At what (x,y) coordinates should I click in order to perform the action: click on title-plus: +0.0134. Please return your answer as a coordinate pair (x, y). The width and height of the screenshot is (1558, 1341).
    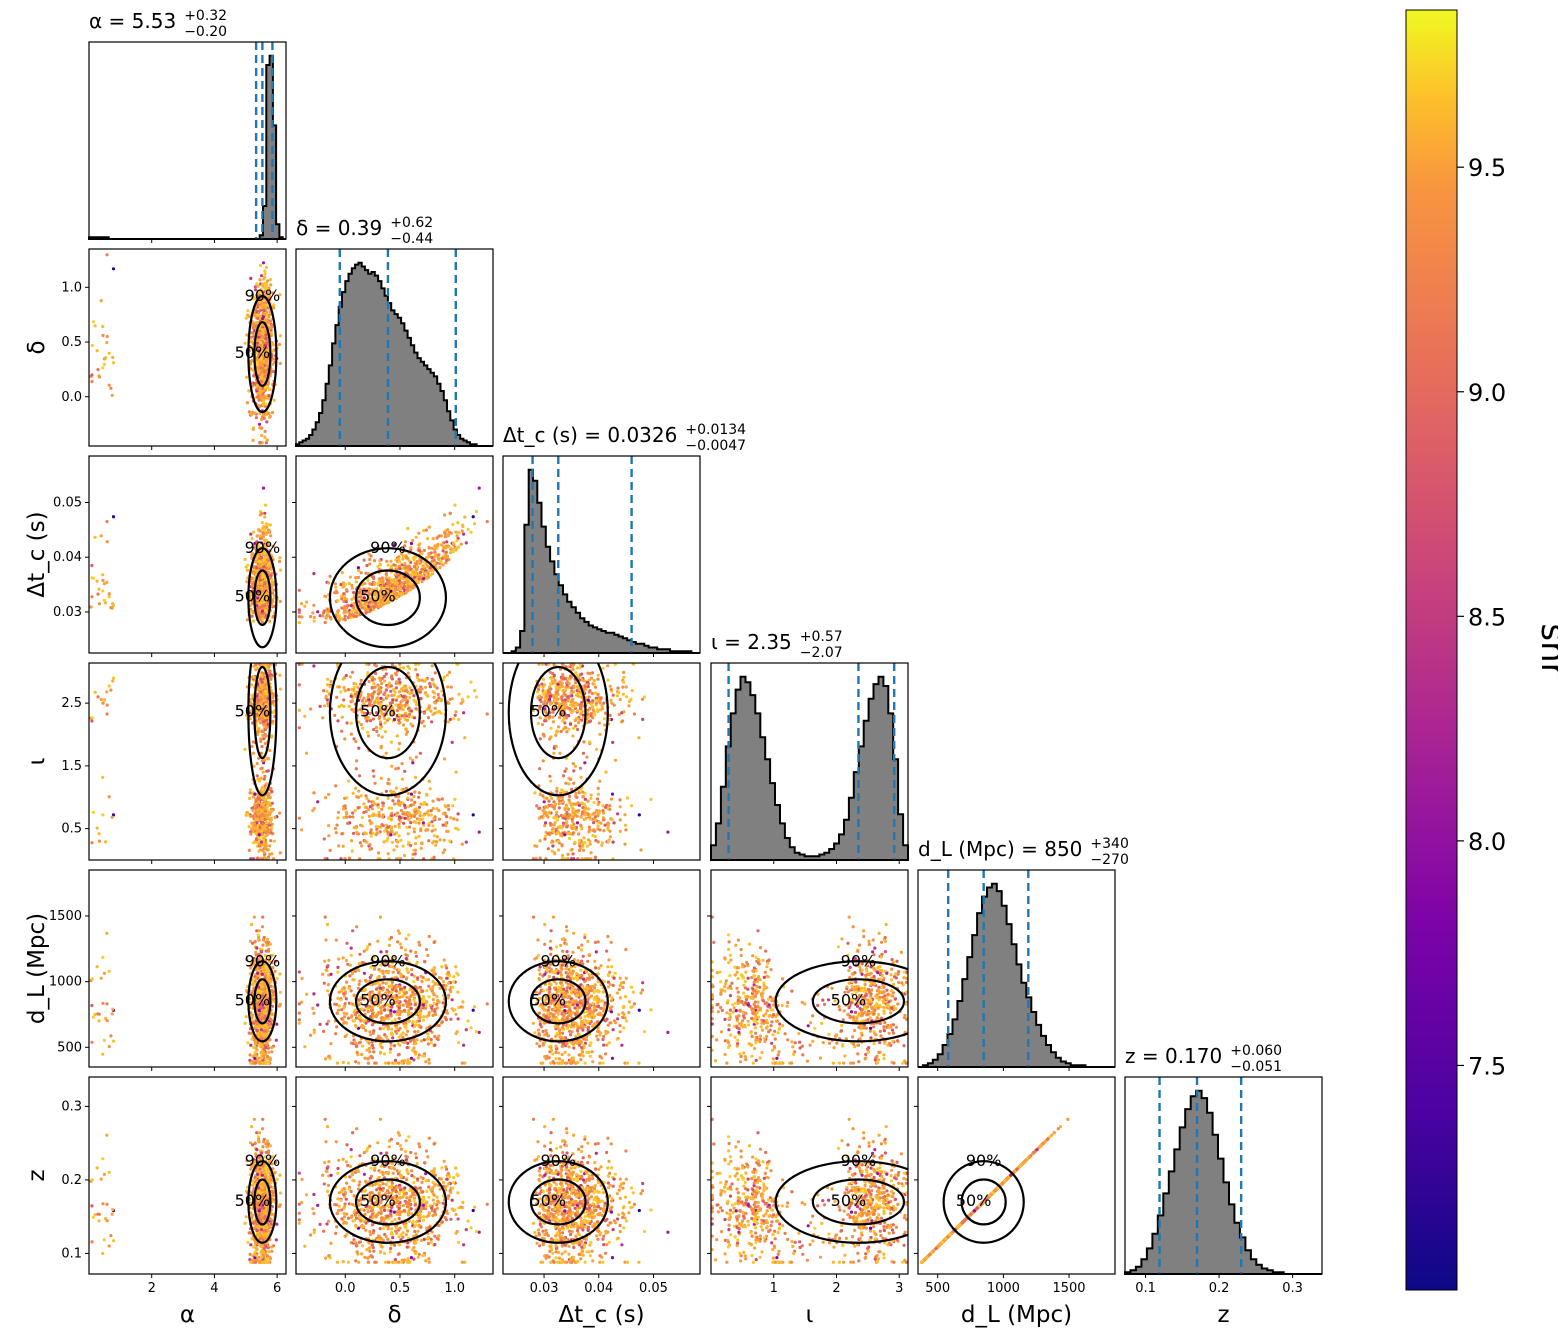
    Looking at the image, I should click on (715, 430).